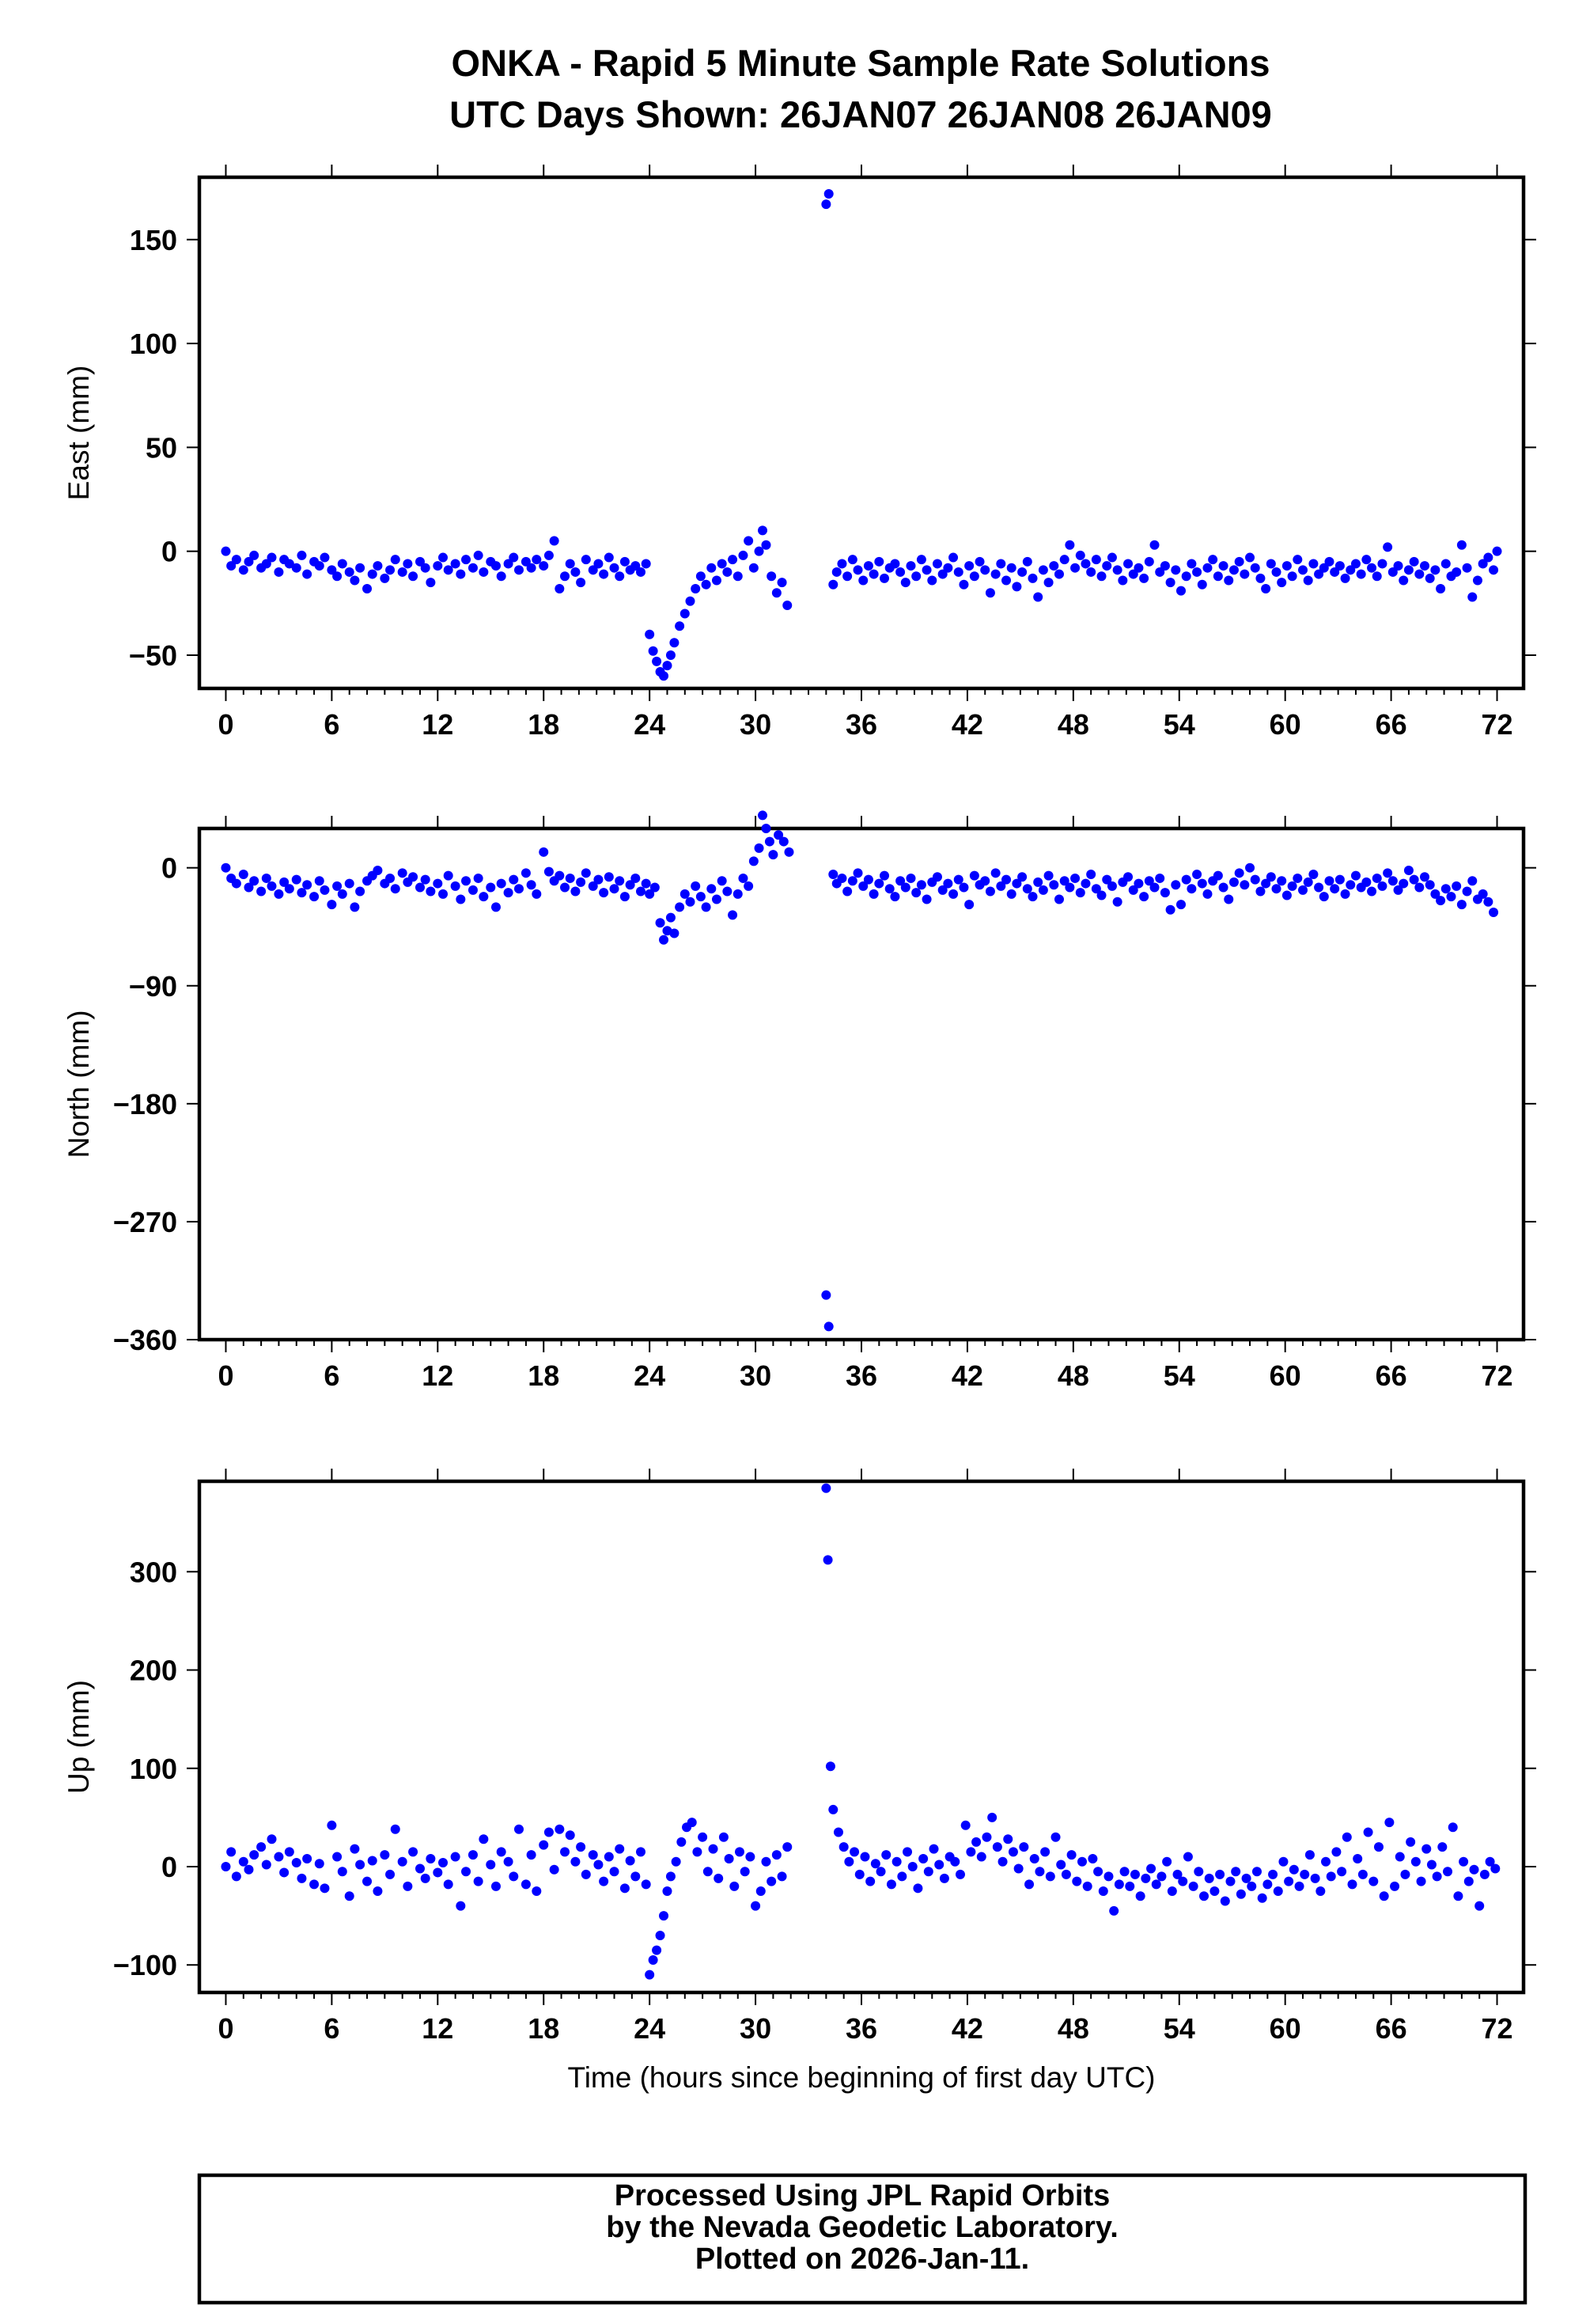  I want to click on east-y-axis-label: East (mm), so click(78, 433).